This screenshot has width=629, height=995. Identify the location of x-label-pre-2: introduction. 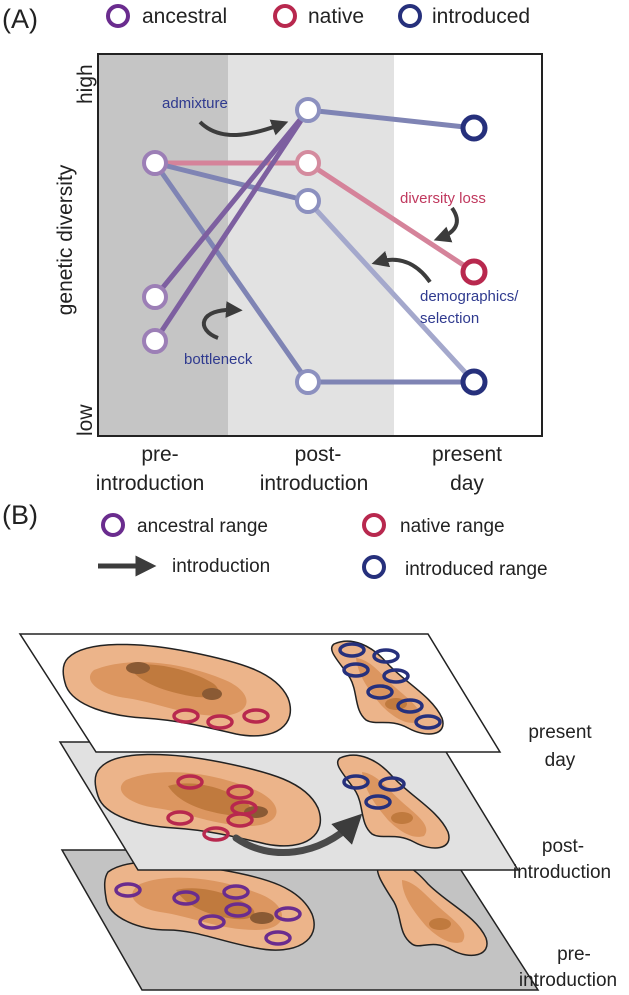
(150, 483).